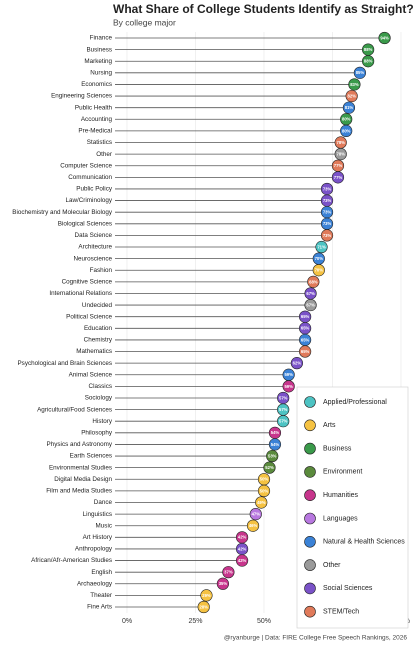  Describe the element at coordinates (85, 223) in the screenshot. I see `category-label: Biological Sciences` at that location.